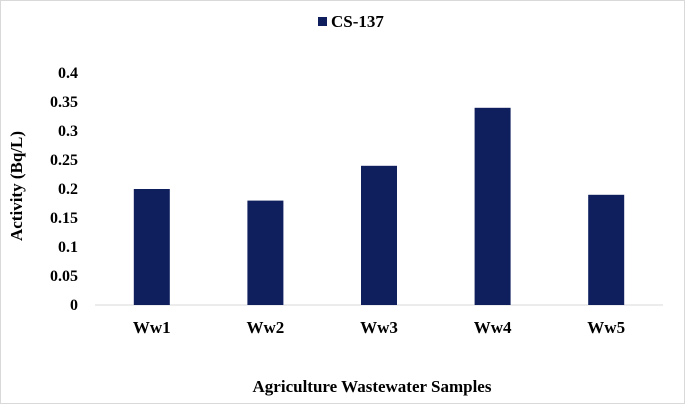  I want to click on y-tick-label: 0, so click(74, 305).